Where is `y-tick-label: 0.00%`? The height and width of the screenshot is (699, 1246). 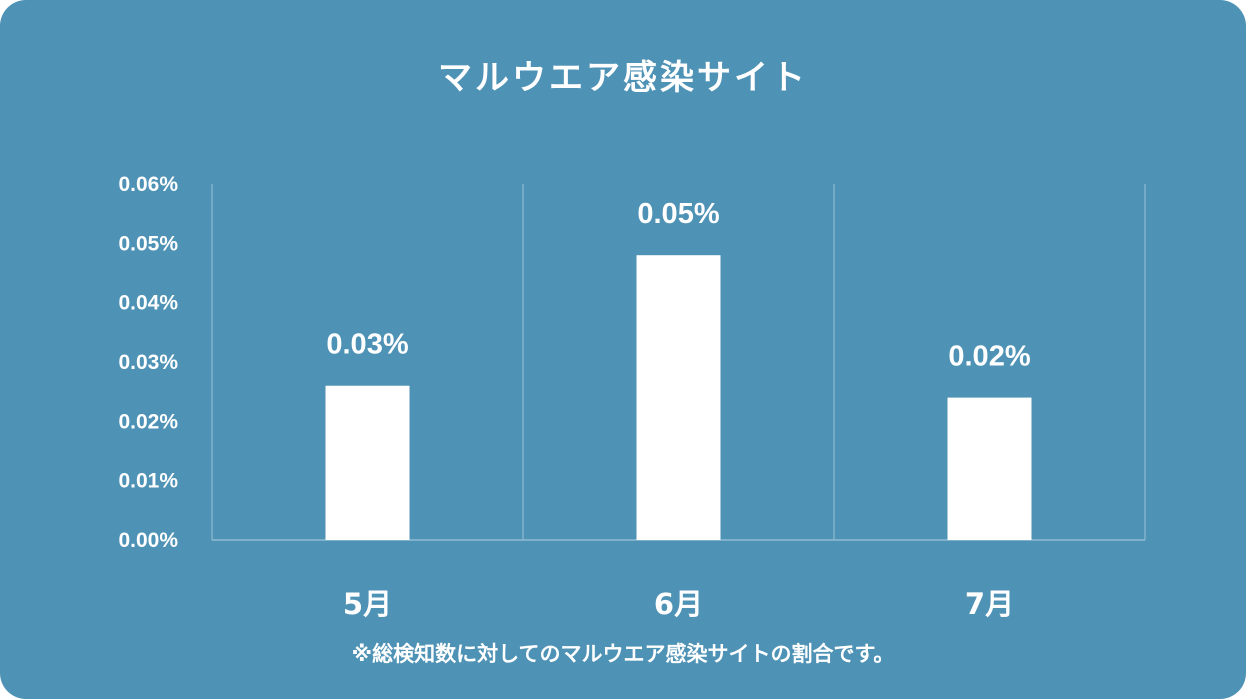 y-tick-label: 0.00% is located at coordinates (148, 540).